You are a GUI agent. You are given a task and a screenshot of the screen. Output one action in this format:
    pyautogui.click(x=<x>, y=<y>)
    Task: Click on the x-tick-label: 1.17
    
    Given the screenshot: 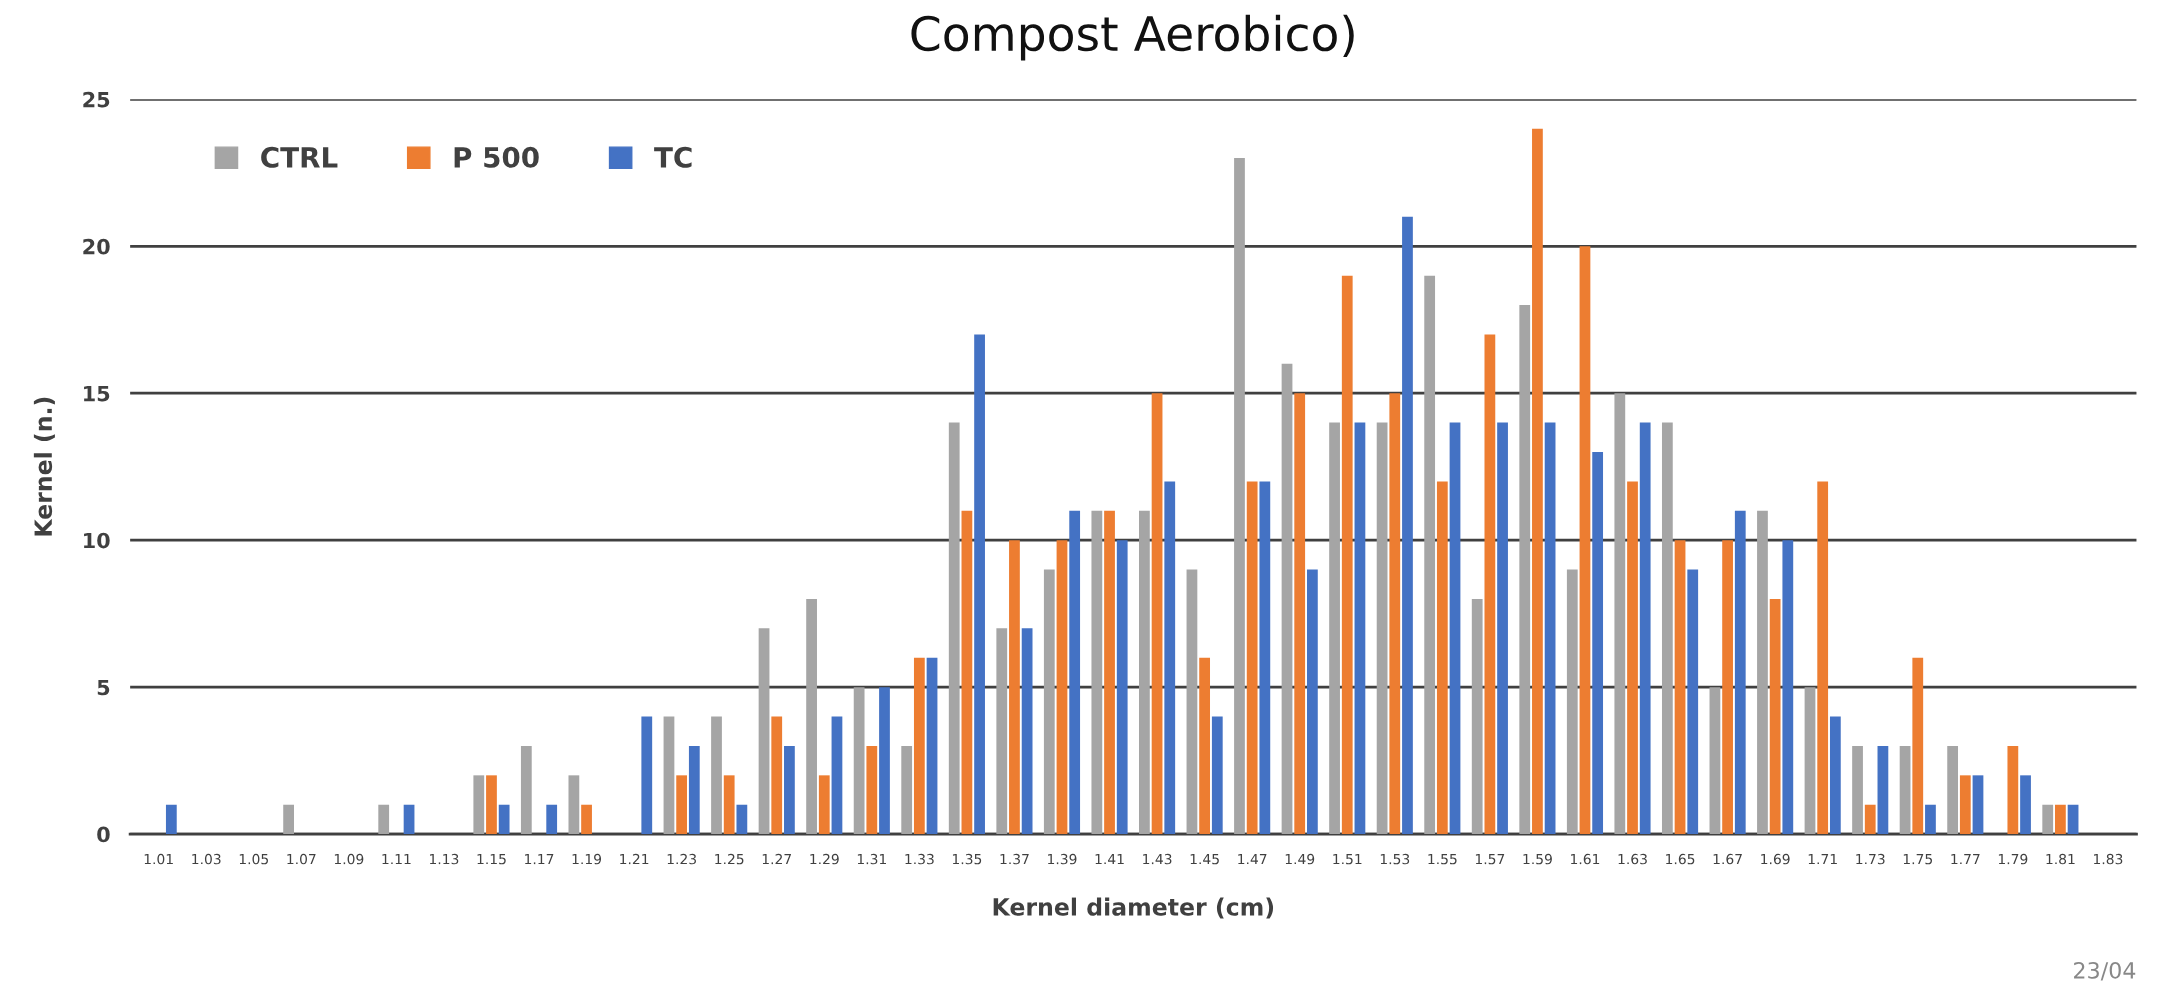 What is the action you would take?
    pyautogui.click(x=539, y=859)
    